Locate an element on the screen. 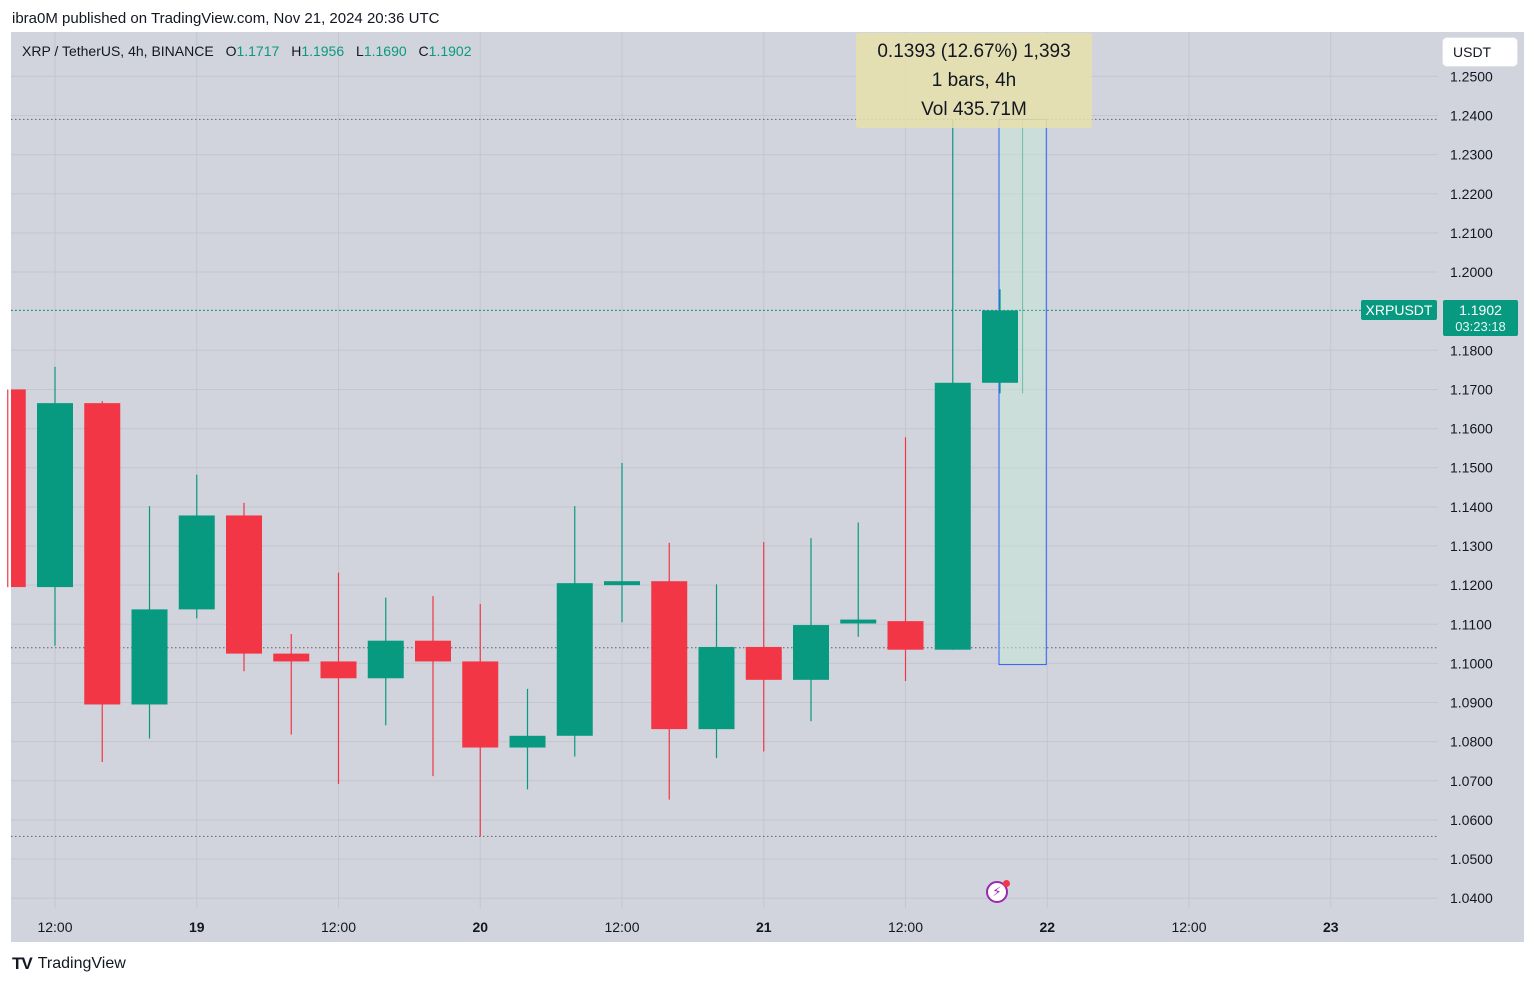 This screenshot has height=984, width=1536. last-price-symbol-label: XRPUSDT is located at coordinates (1399, 310).